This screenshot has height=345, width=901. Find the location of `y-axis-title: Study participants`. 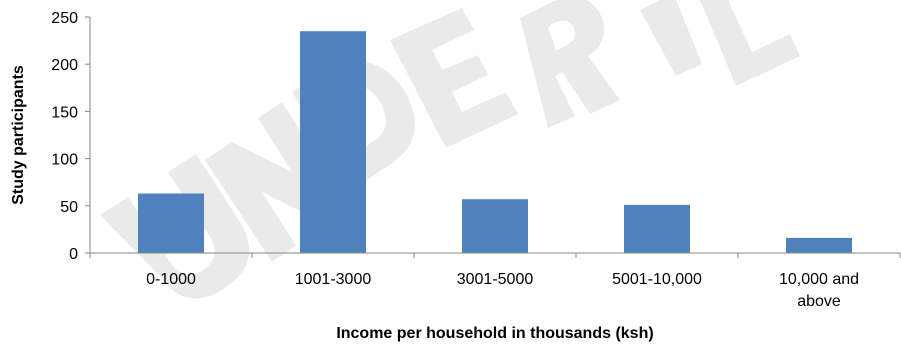

y-axis-title: Study participants is located at coordinates (18, 135).